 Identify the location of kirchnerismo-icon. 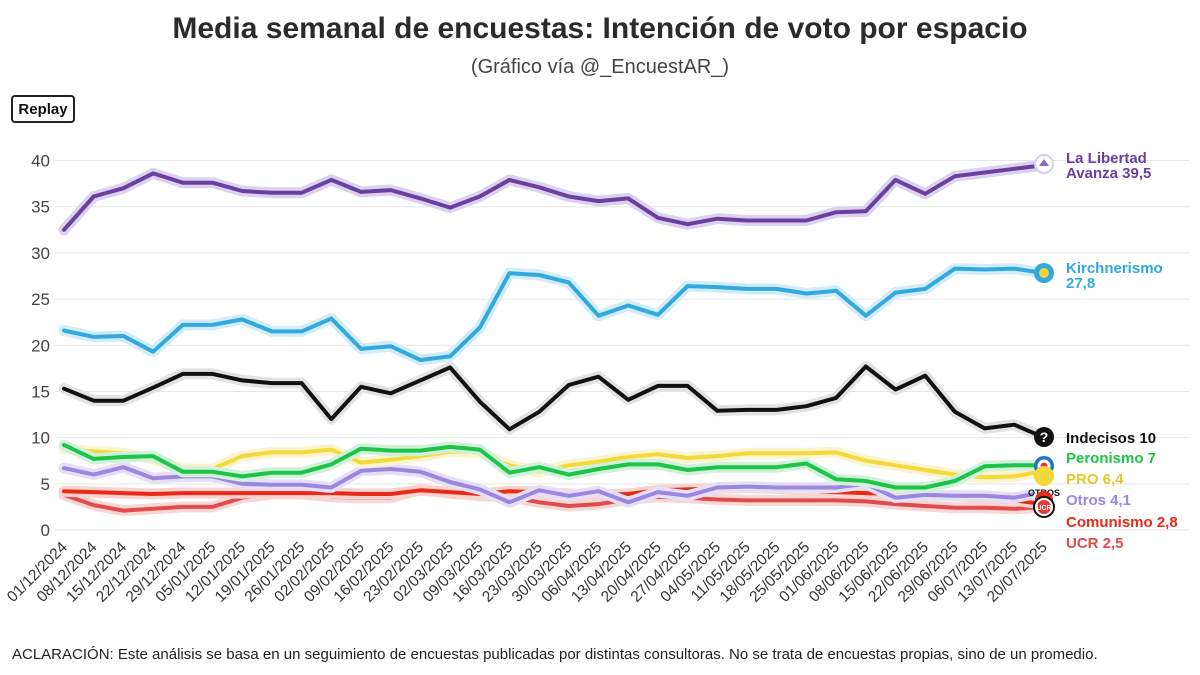
(1044, 273).